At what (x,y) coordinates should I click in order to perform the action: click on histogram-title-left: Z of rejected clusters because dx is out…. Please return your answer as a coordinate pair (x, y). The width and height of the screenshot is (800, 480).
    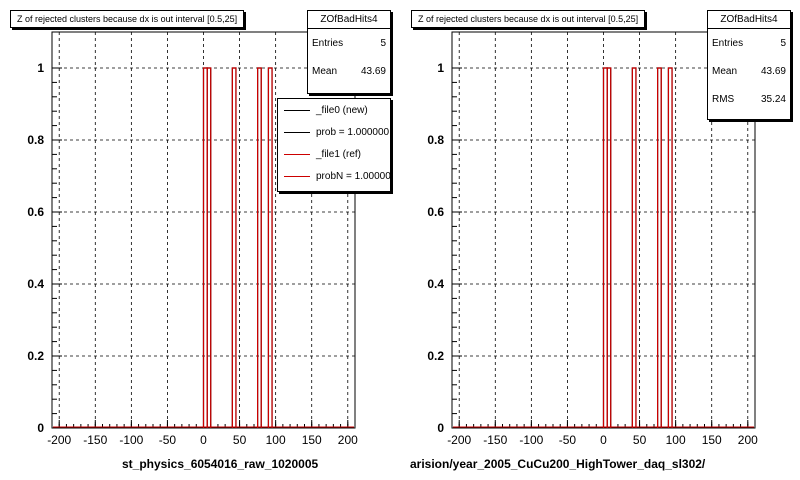
    Looking at the image, I should click on (127, 19).